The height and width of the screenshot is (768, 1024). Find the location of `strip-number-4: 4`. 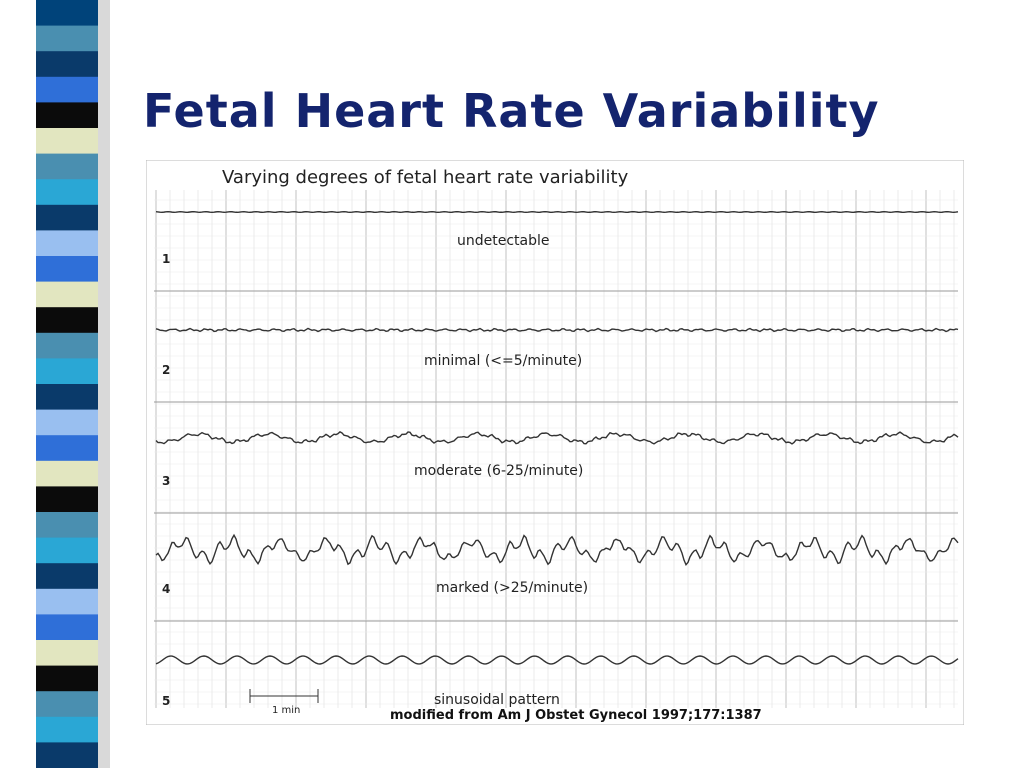

strip-number-4: 4 is located at coordinates (166, 589).